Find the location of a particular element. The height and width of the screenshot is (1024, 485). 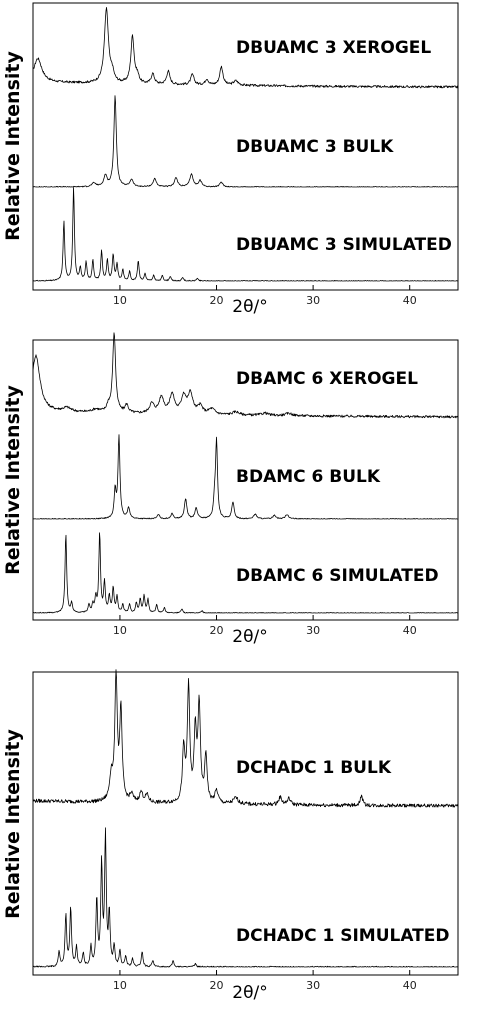

series-label: DBUAMC 3 XEROGEL is located at coordinates (333, 48).